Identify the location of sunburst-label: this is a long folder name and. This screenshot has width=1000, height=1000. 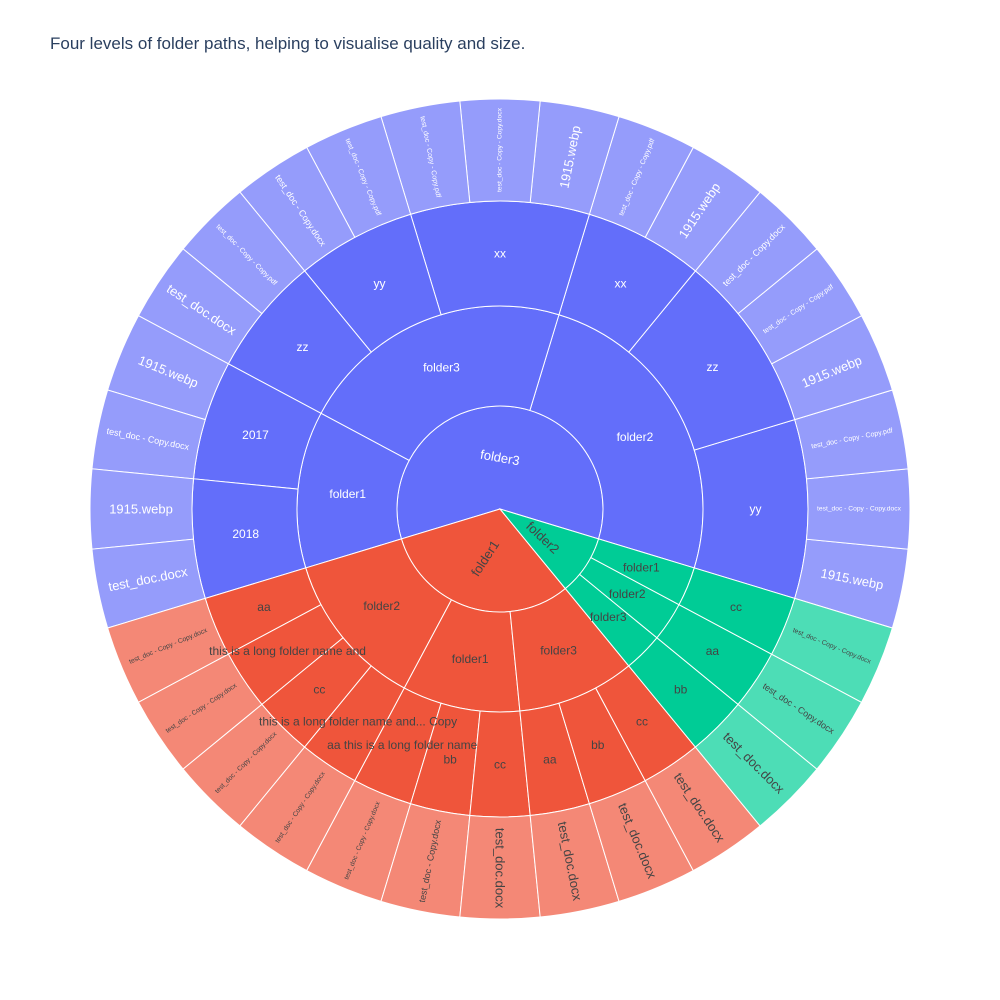
(287, 651).